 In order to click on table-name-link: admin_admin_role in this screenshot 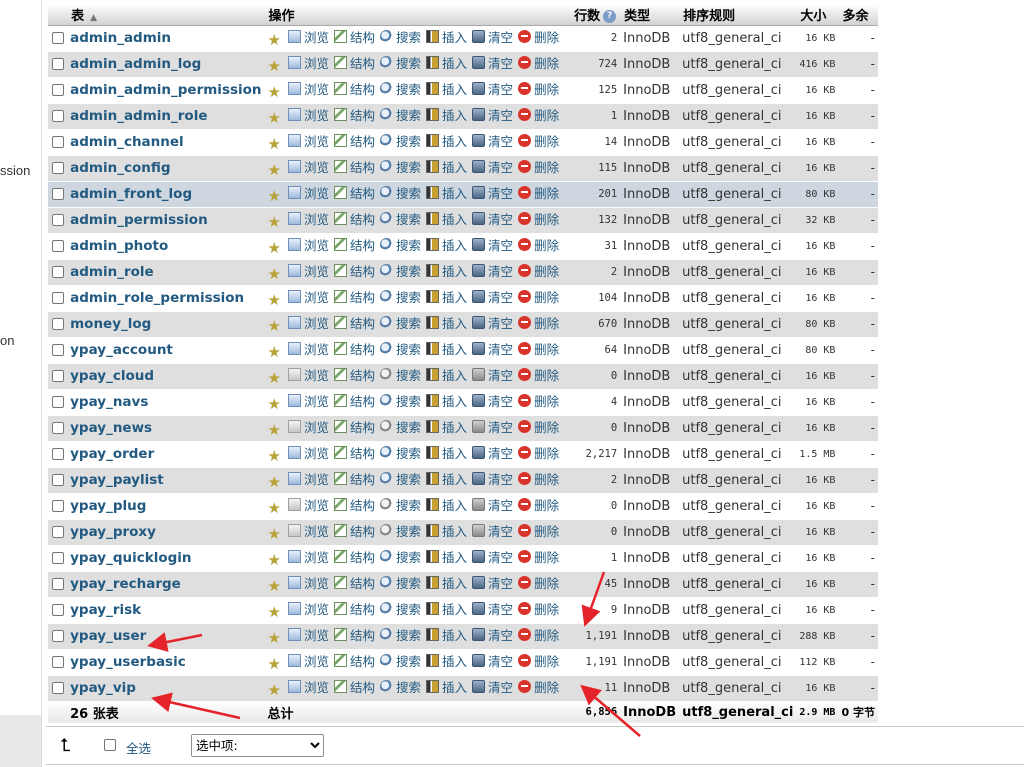, I will do `click(139, 116)`.